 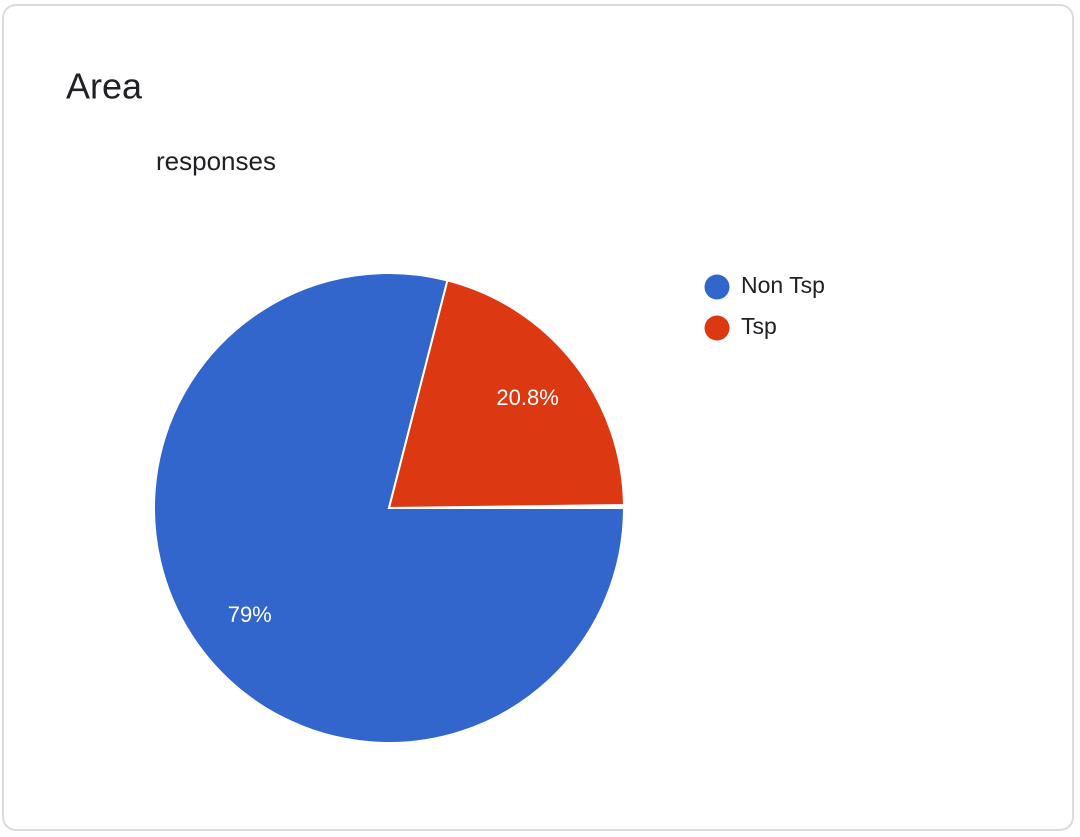 I want to click on slice-label: 20.8%, so click(x=527, y=397).